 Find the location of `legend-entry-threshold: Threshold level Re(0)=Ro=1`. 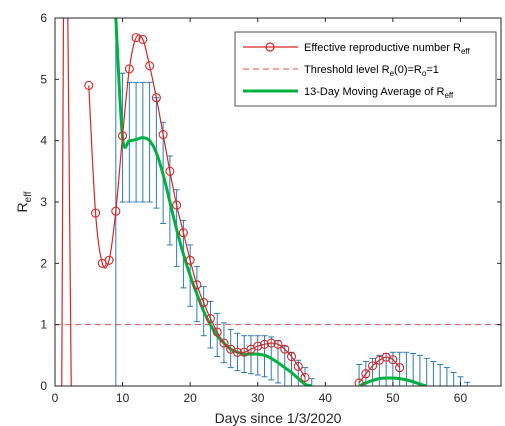

legend-entry-threshold: Threshold level Re(0)=Ro=1 is located at coordinates (341, 71).